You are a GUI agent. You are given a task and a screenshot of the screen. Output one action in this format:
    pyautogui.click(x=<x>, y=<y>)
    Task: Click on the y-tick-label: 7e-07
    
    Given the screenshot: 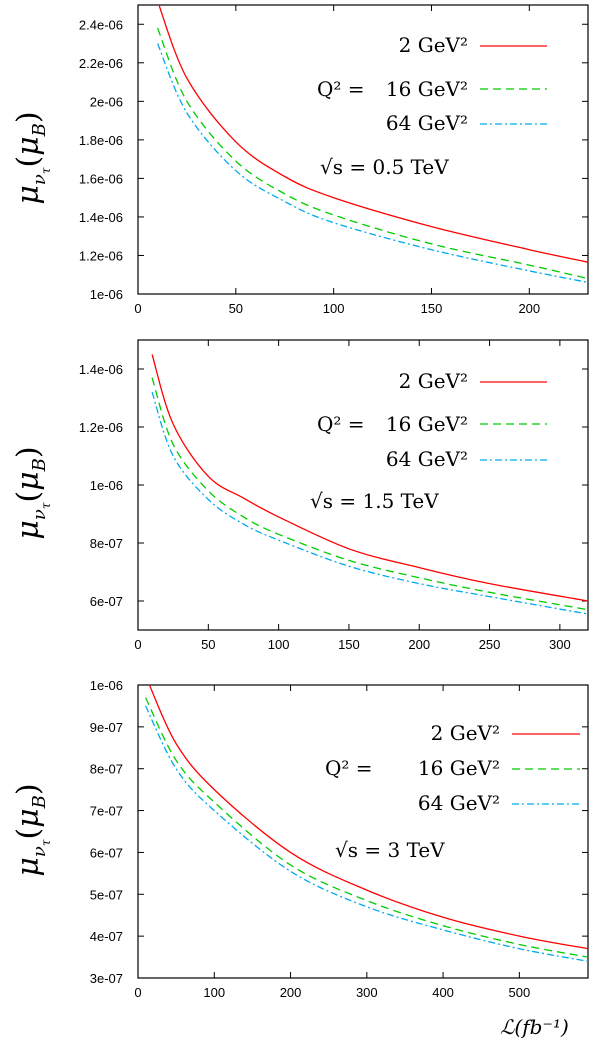 What is the action you would take?
    pyautogui.click(x=106, y=811)
    